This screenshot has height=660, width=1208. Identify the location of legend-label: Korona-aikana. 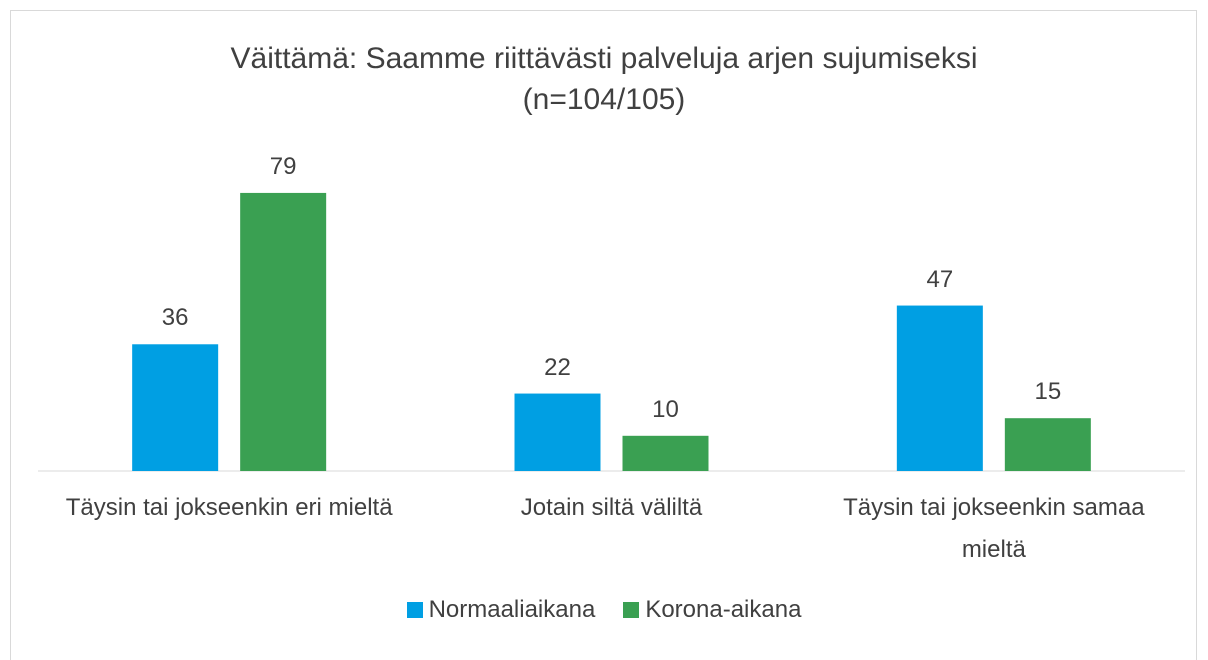
(723, 609).